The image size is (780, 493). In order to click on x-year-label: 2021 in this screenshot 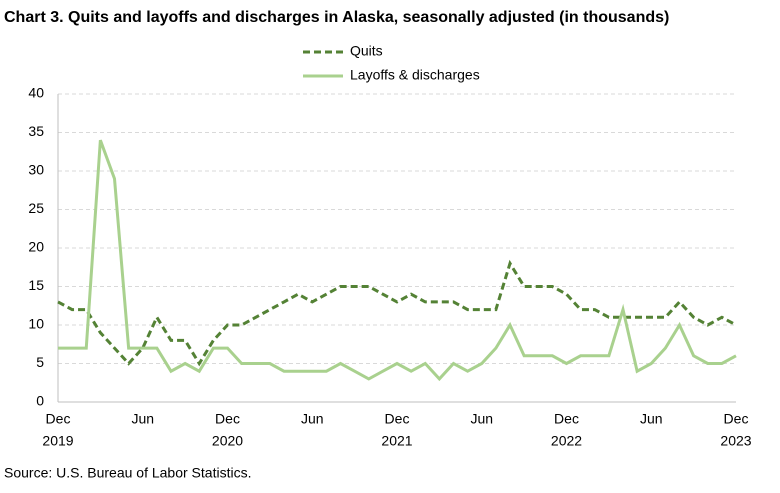, I will do `click(396, 441)`.